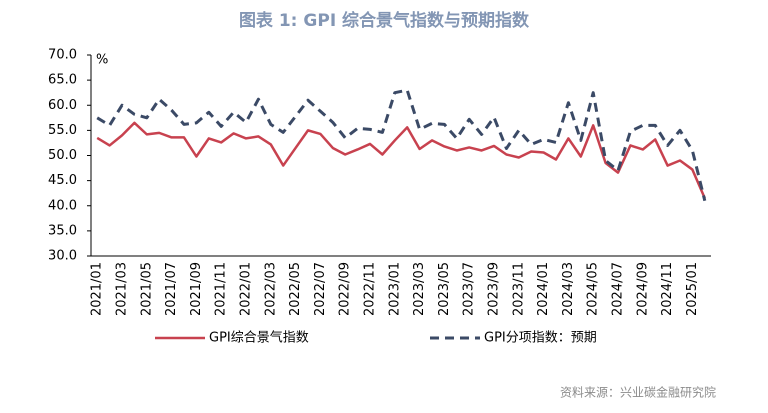 The image size is (768, 413). Describe the element at coordinates (667, 289) in the screenshot. I see `x-tick-label: 2024/11` at that location.